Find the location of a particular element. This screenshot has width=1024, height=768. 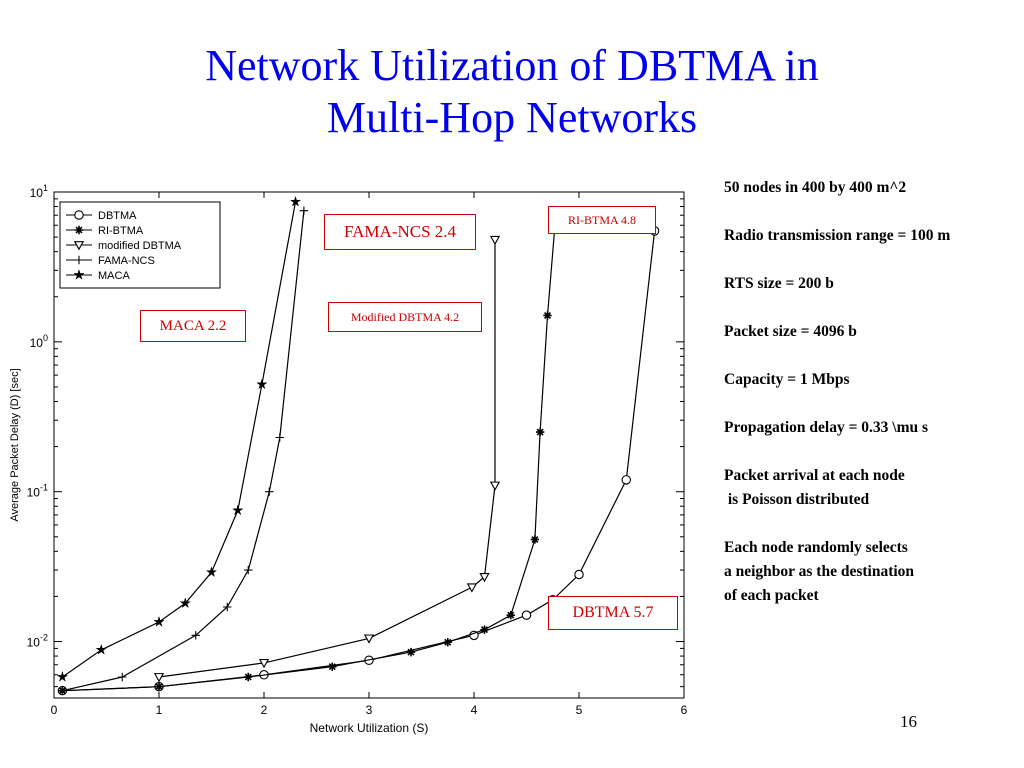

legend: DBTMA RI-BTMA modified DBTMA FAMA-NCS MACA is located at coordinates (140, 245).